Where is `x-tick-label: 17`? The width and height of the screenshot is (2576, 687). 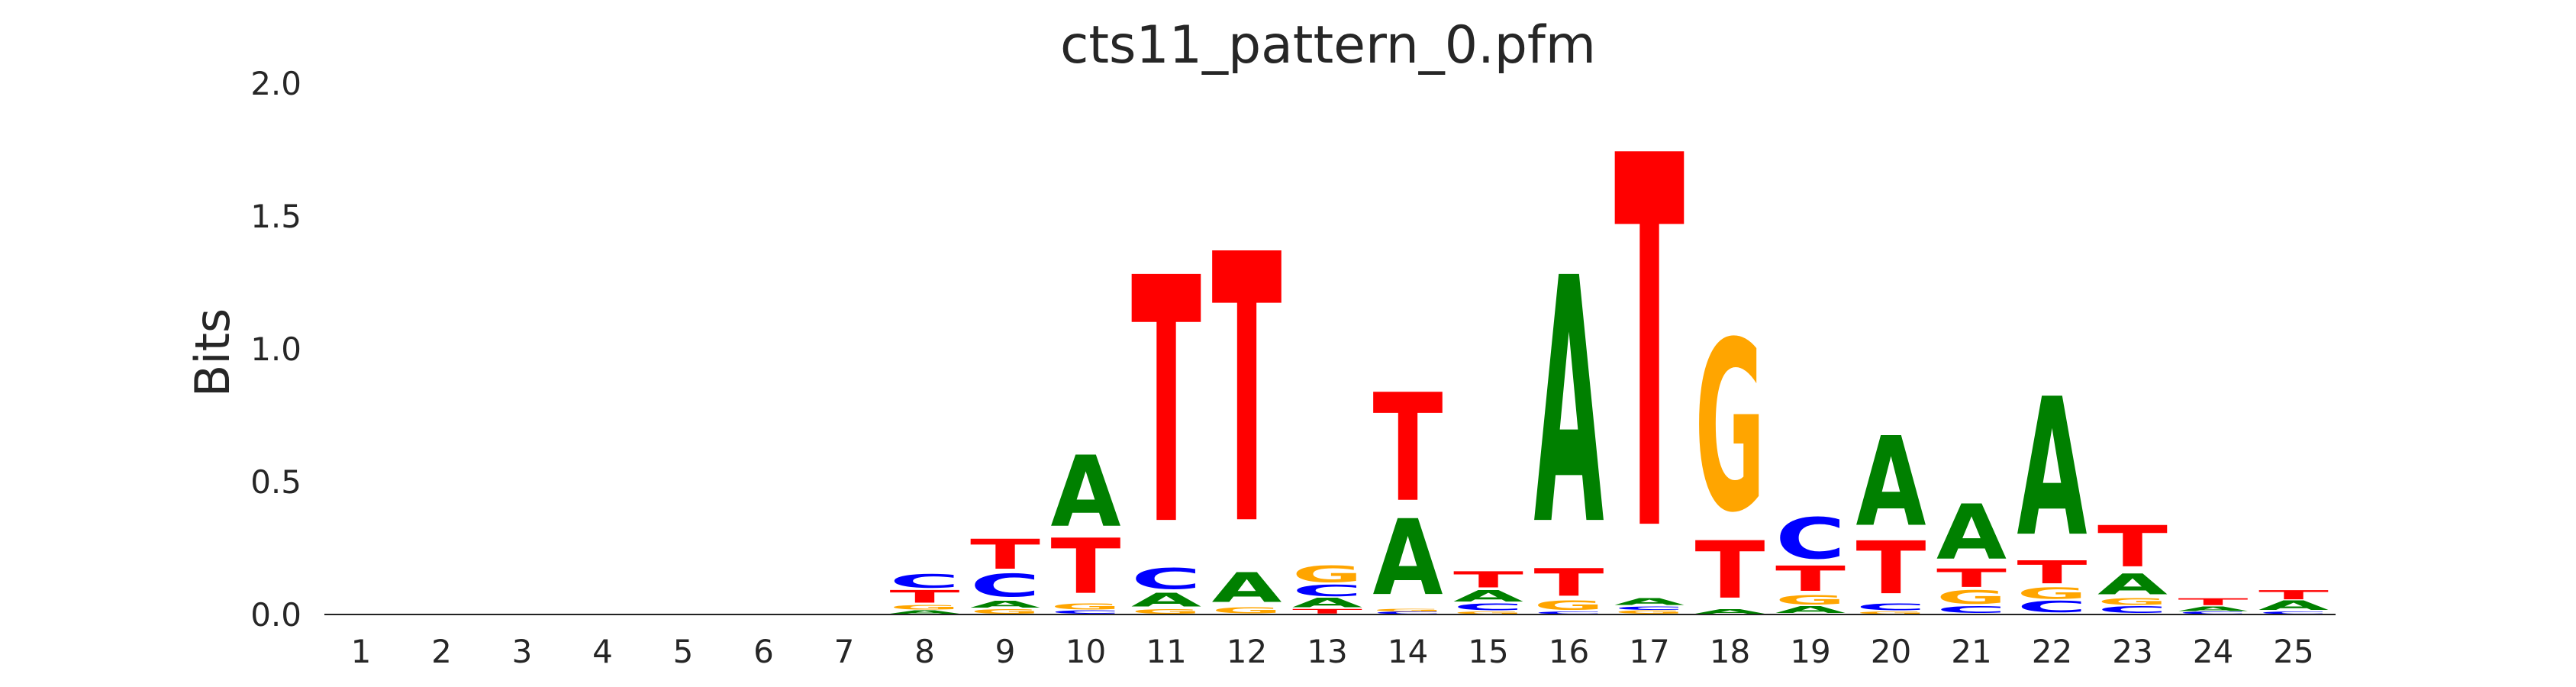 x-tick-label: 17 is located at coordinates (1649, 651).